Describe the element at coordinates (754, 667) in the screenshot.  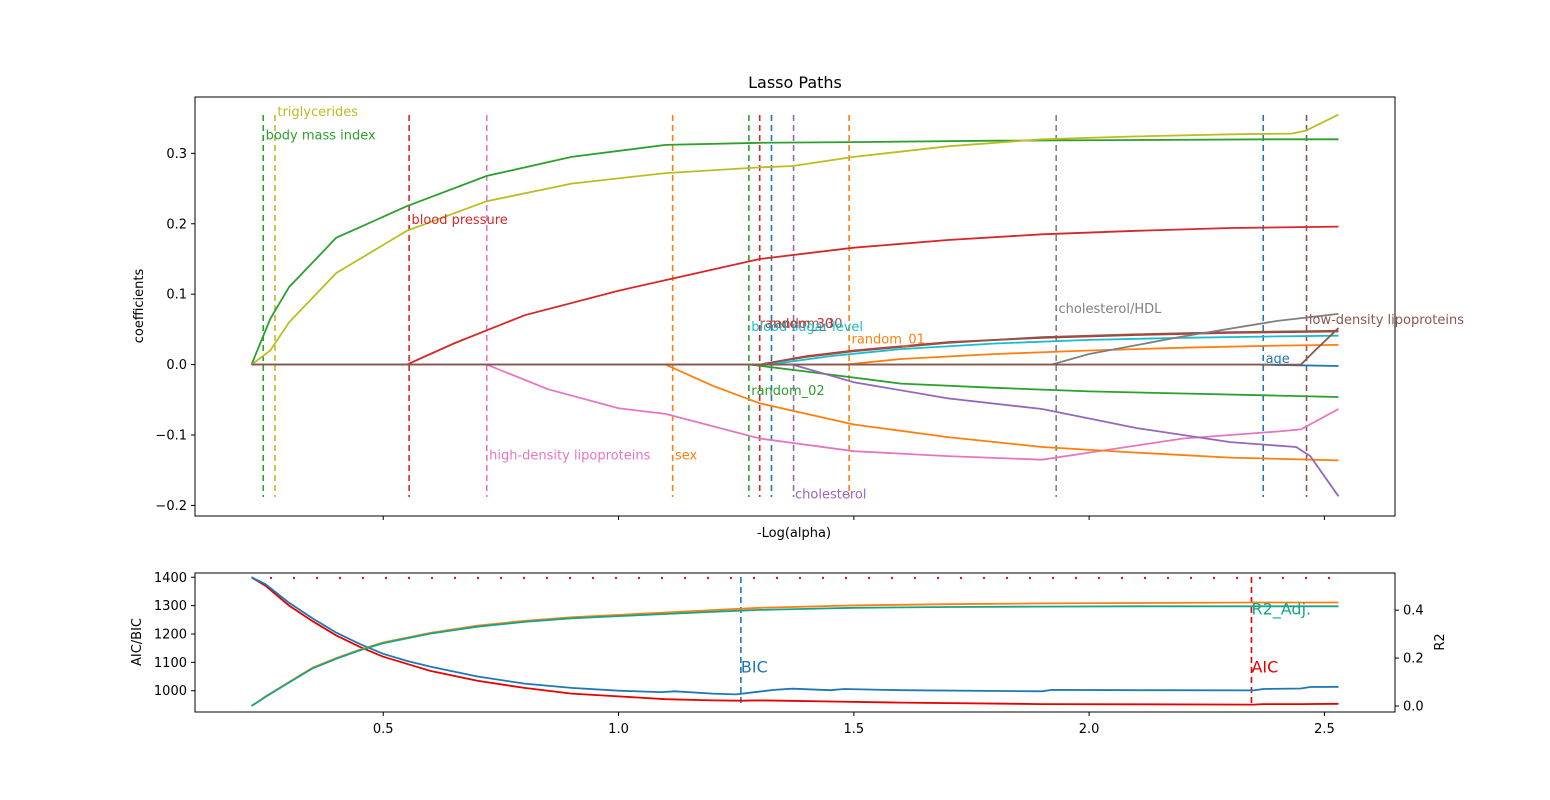
I see `criterion-label: BIC` at that location.